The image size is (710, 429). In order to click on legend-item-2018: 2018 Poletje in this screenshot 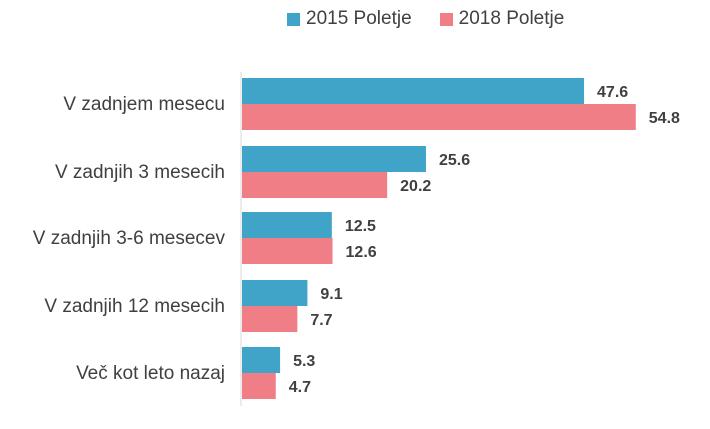, I will do `click(502, 19)`.